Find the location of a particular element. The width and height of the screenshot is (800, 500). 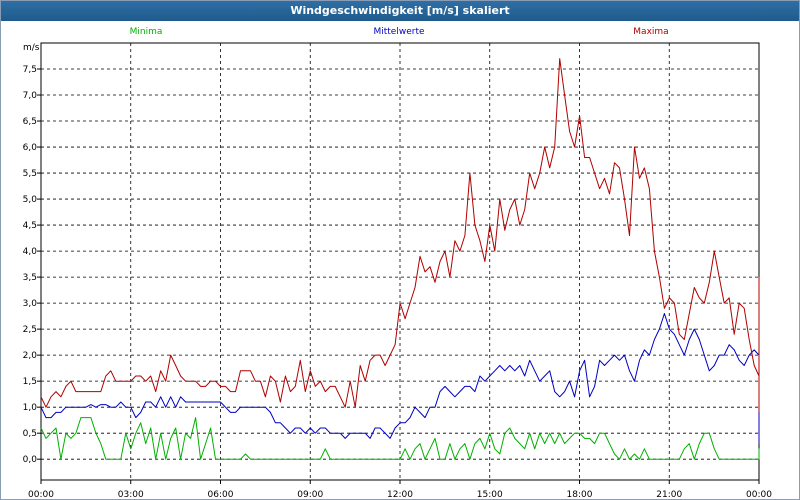

x-tick-time: 06:00 is located at coordinates (221, 494).